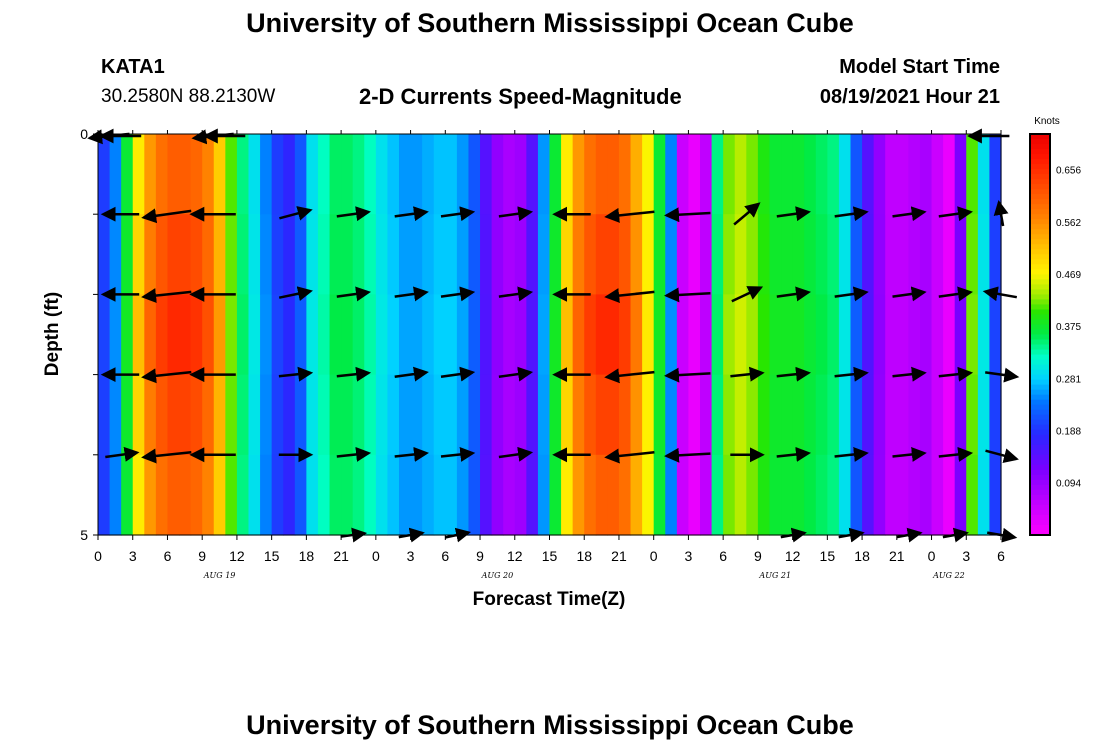 Image resolution: width=1100 pixels, height=750 pixels. What do you see at coordinates (89, 334) in the screenshot?
I see `y-axis: 05` at bounding box center [89, 334].